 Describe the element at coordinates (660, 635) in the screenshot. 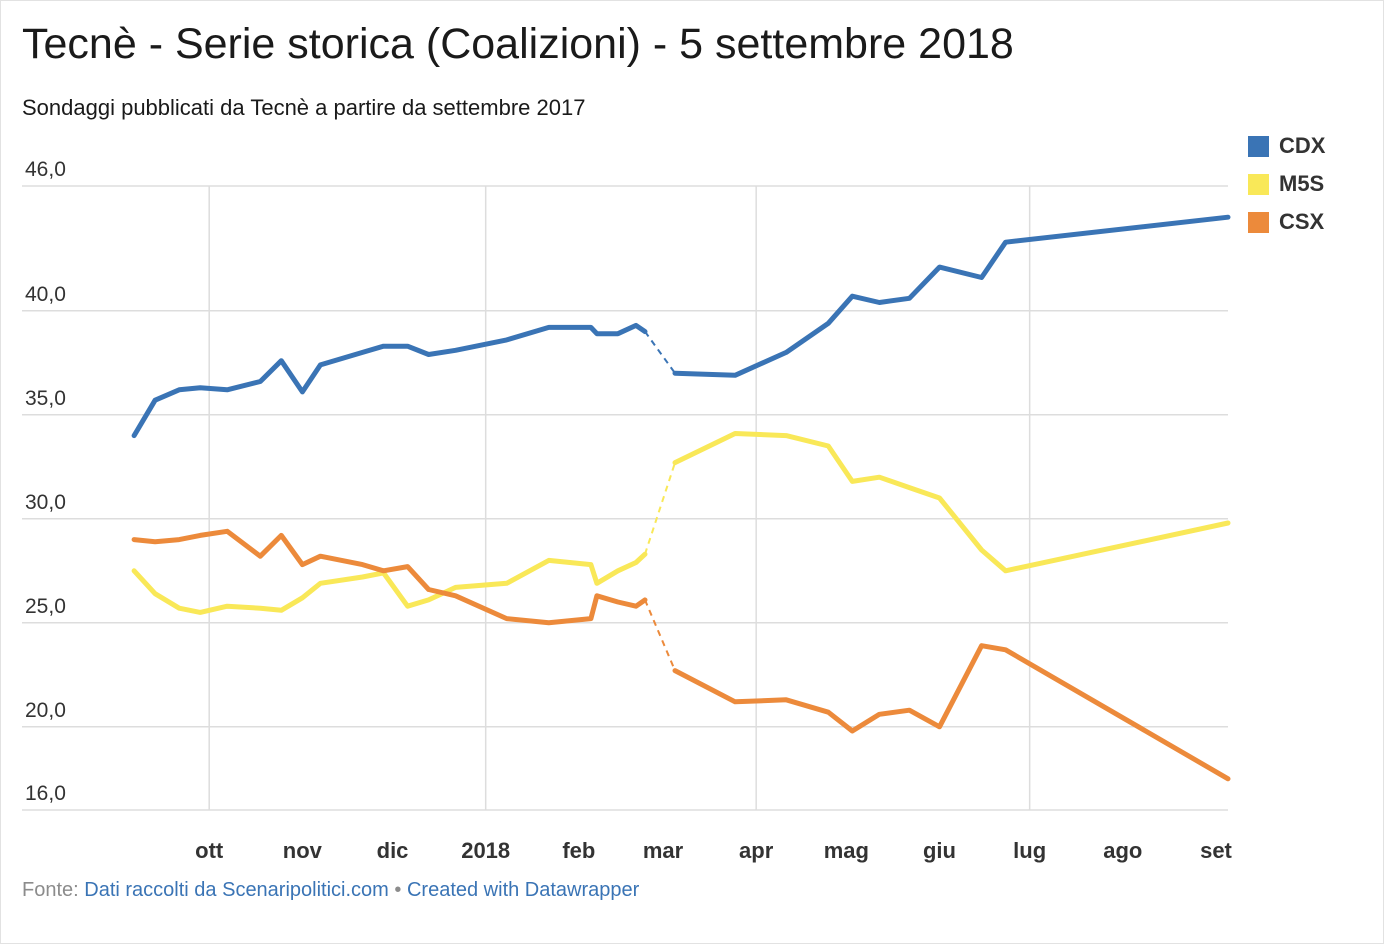

I see `series-gap-csx` at that location.